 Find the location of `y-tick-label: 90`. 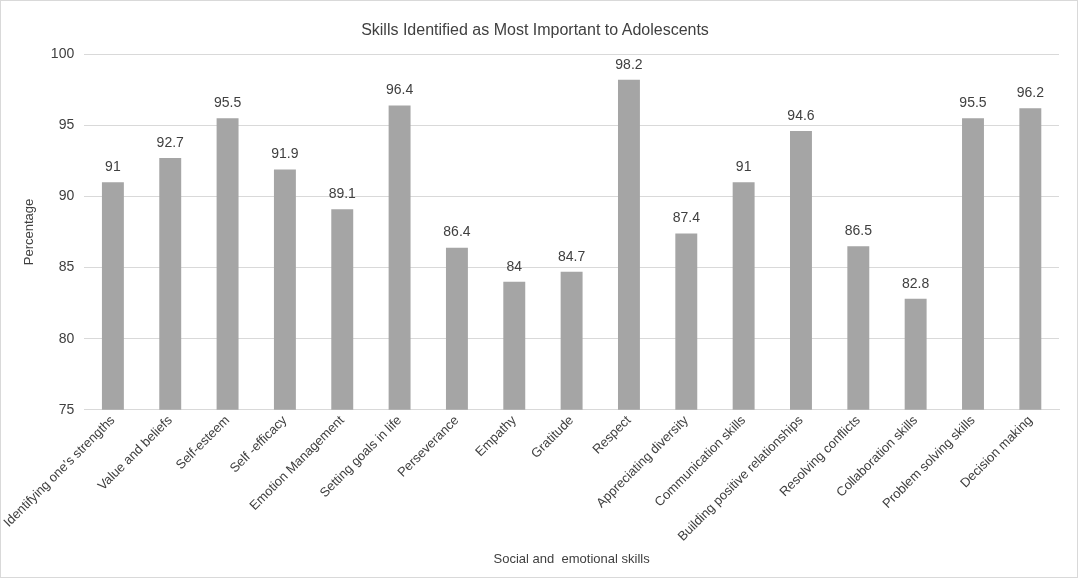

y-tick-label: 90 is located at coordinates (66, 195).